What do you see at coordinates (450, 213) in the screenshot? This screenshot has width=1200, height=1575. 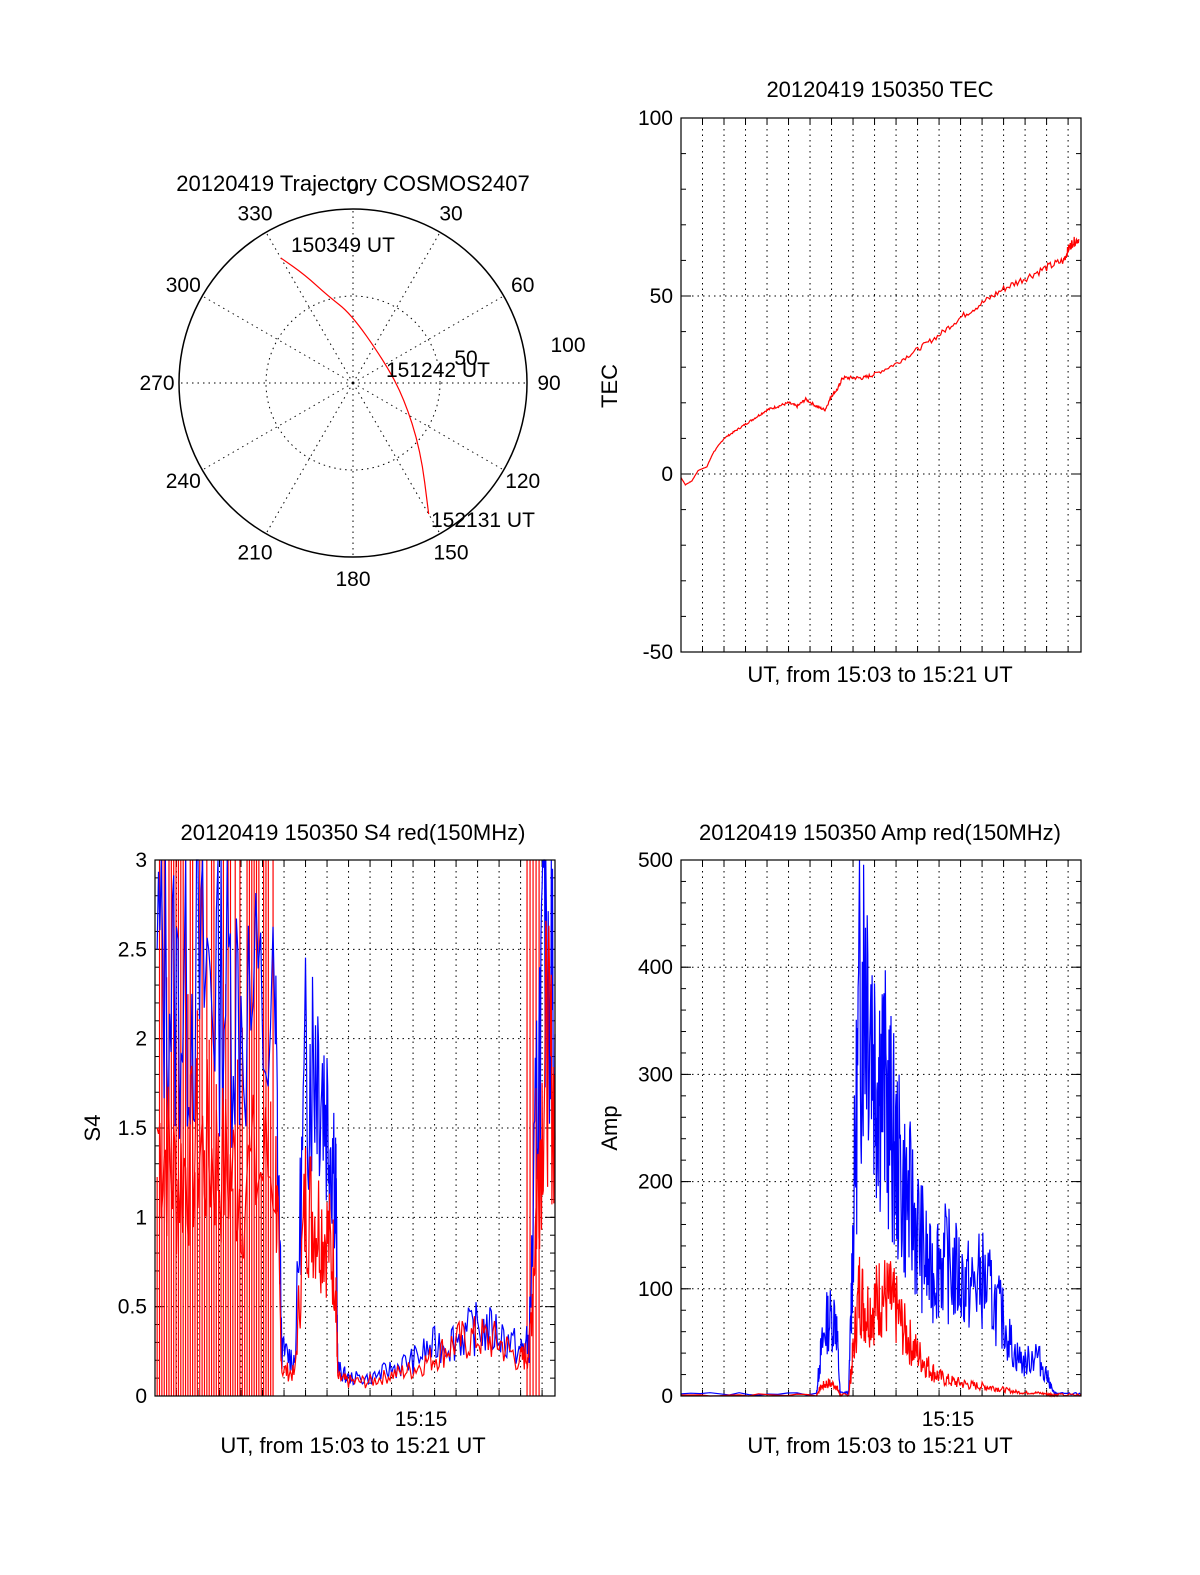 I see `angle-label-30: 30` at bounding box center [450, 213].